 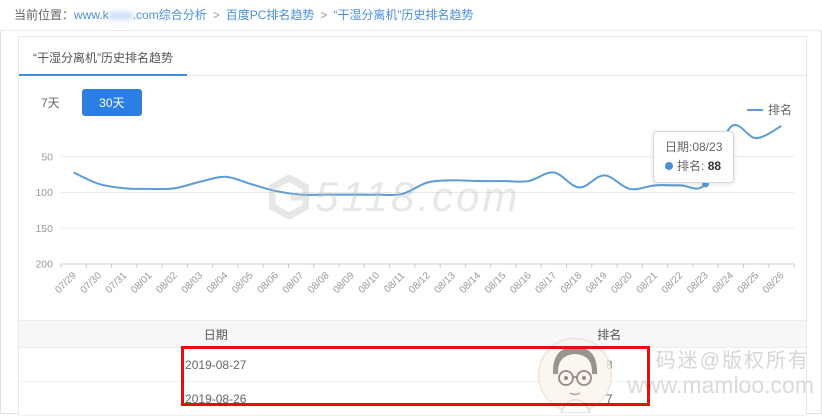 I want to click on breadcrumb-link-site: www.kxxxx.com综合分析, so click(x=140, y=15).